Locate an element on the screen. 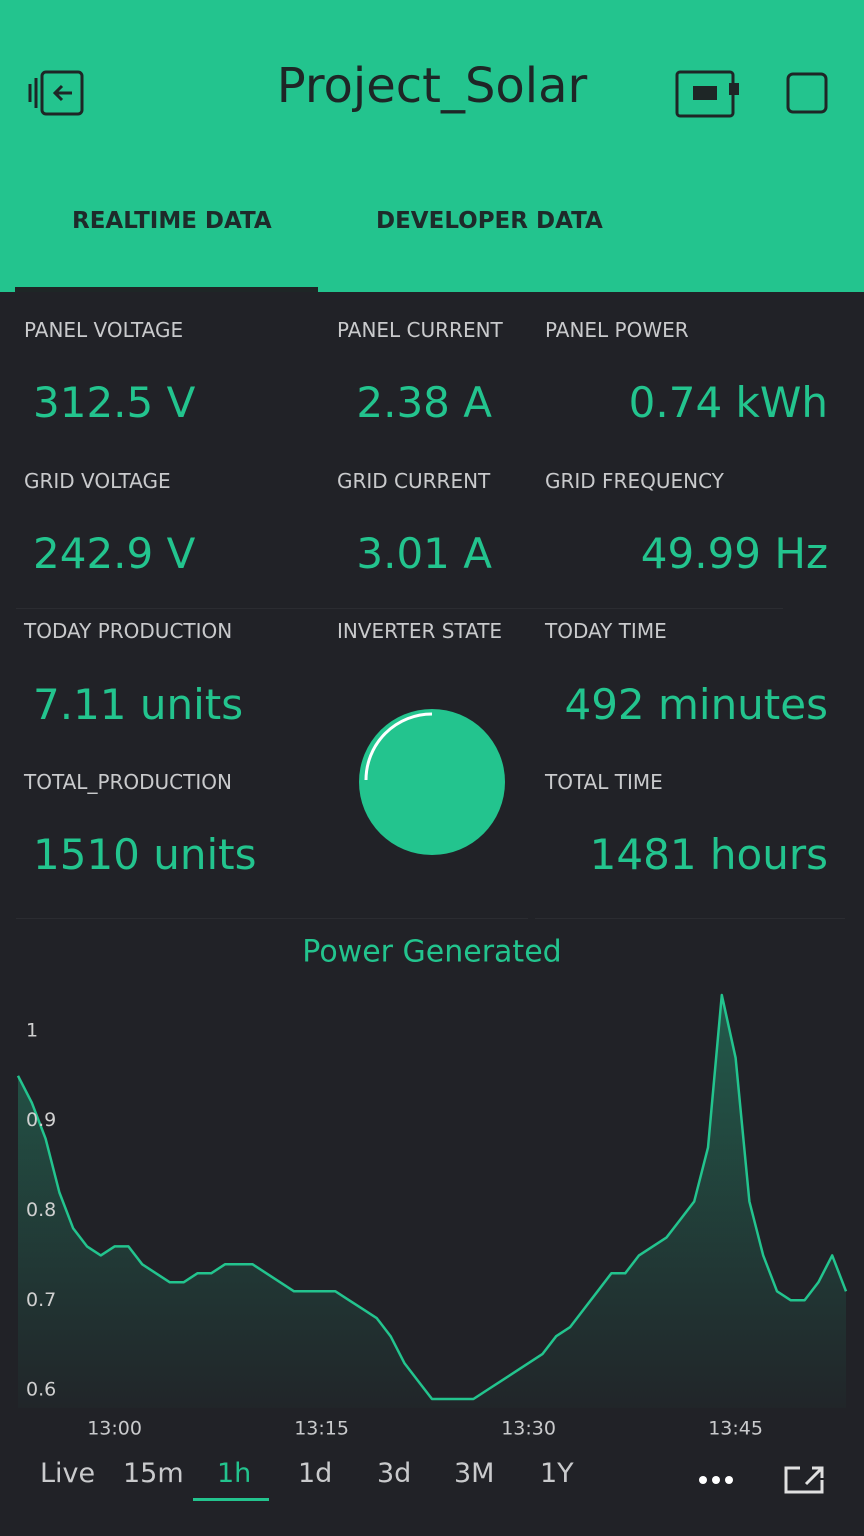  widget-label: TODAY PRODUCTION is located at coordinates (128, 631).